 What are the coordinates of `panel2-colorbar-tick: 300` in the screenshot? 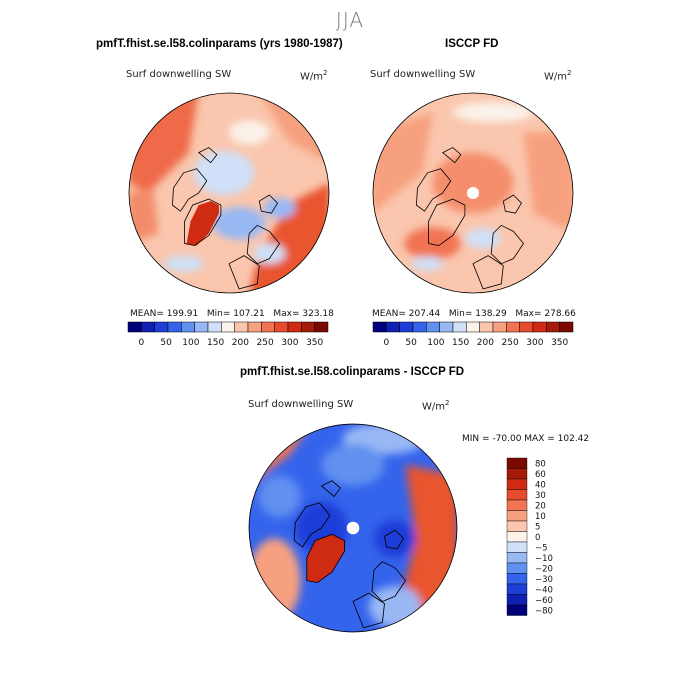 It's located at (534, 343).